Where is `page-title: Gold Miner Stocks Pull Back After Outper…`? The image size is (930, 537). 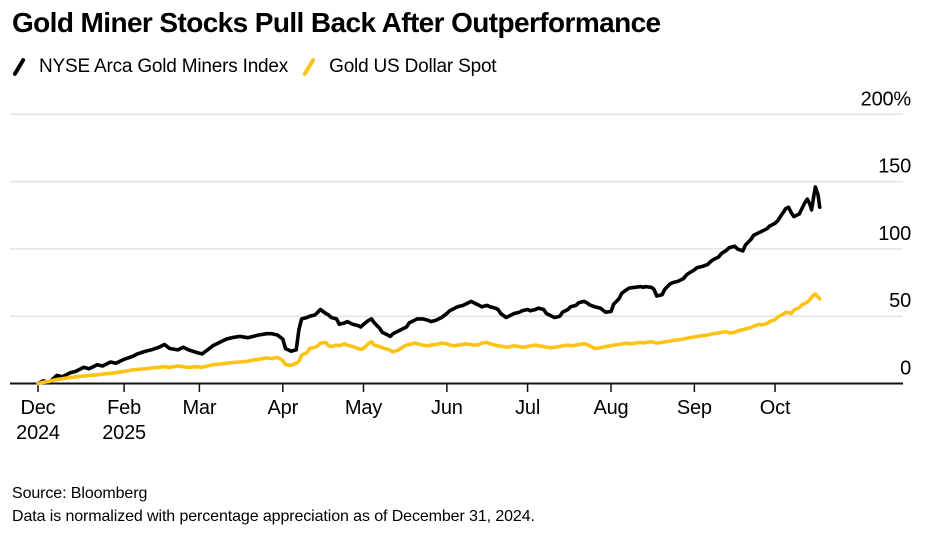 page-title: Gold Miner Stocks Pull Back After Outper… is located at coordinates (336, 22).